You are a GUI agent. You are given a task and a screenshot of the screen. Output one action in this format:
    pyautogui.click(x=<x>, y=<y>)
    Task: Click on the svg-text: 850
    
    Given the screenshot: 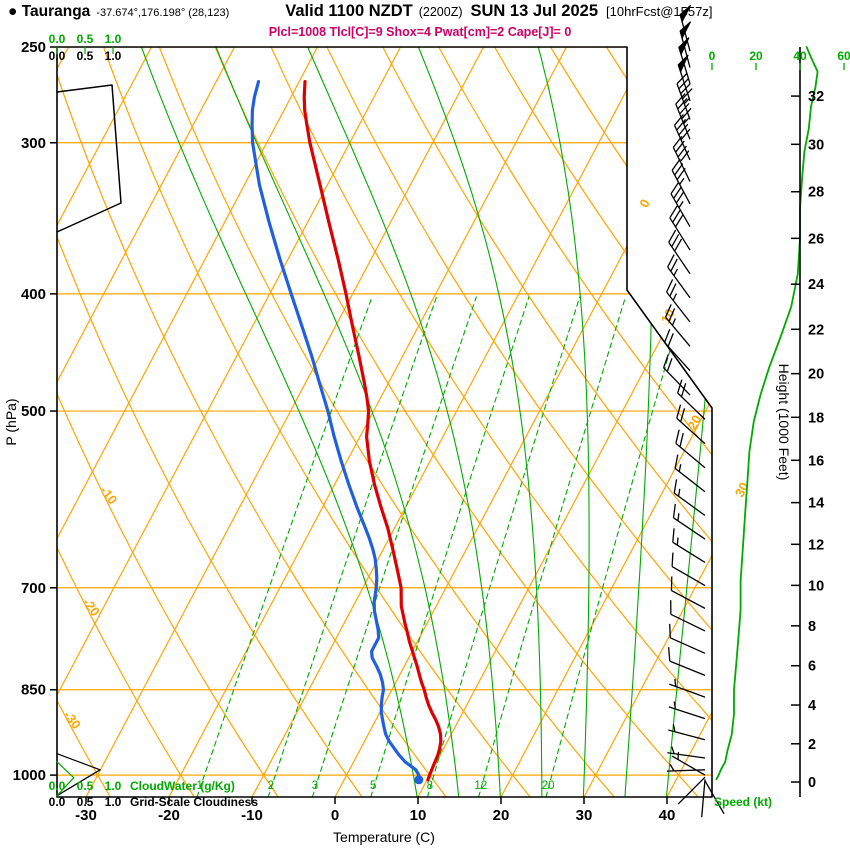 What is the action you would take?
    pyautogui.click(x=33, y=690)
    